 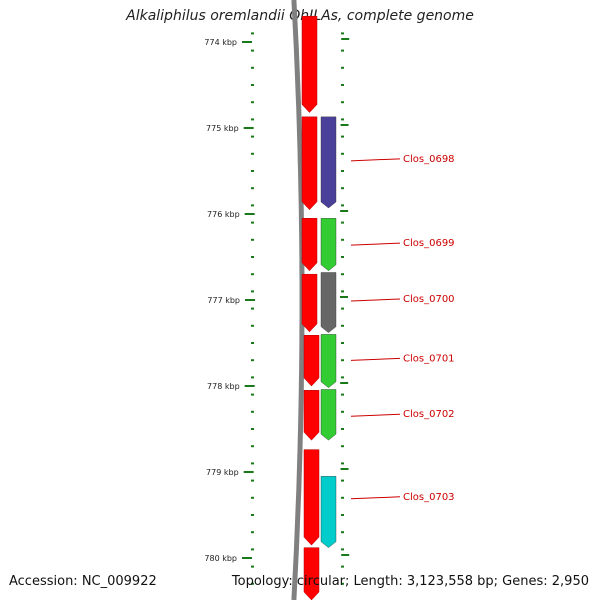 I want to click on tick-label: 777 kbp, so click(x=223, y=300).